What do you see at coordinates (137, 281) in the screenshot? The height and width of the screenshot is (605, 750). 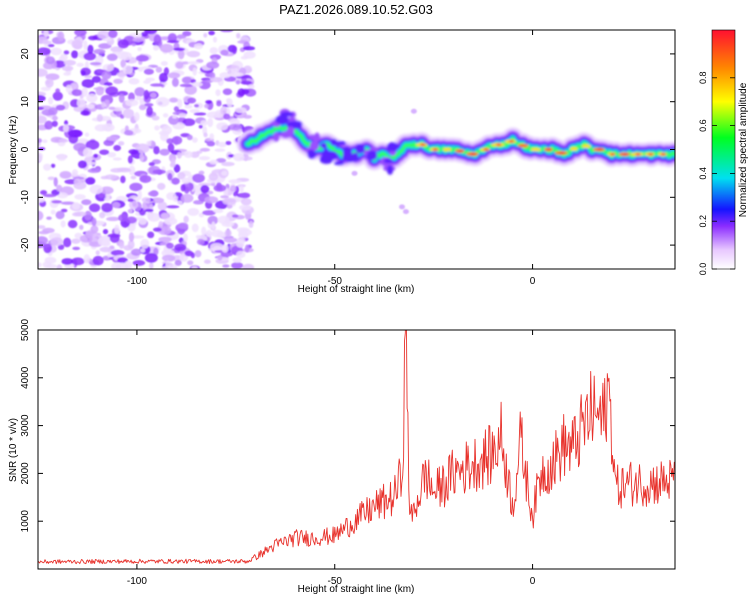 I see `spectrogram-x-tick-label: -100` at bounding box center [137, 281].